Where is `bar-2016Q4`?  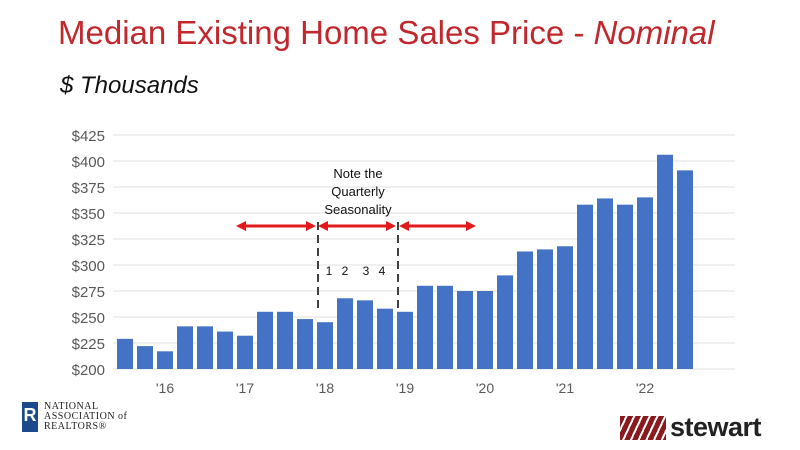
bar-2016Q4 is located at coordinates (225, 350).